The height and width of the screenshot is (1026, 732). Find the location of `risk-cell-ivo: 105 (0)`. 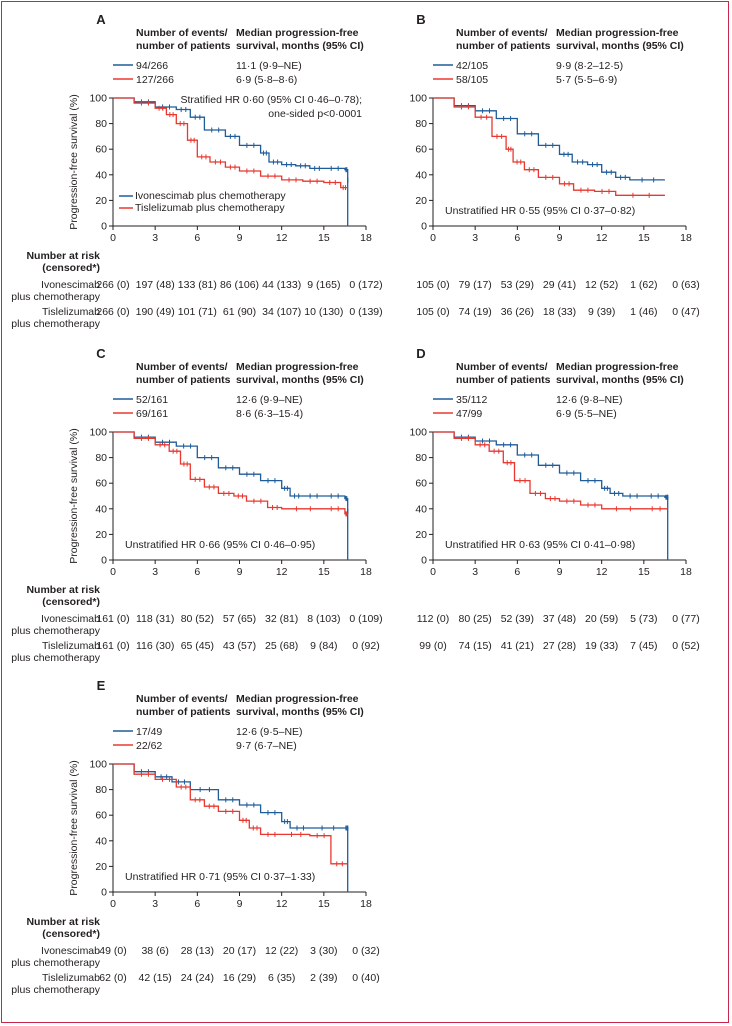

risk-cell-ivo: 105 (0) is located at coordinates (432, 285).